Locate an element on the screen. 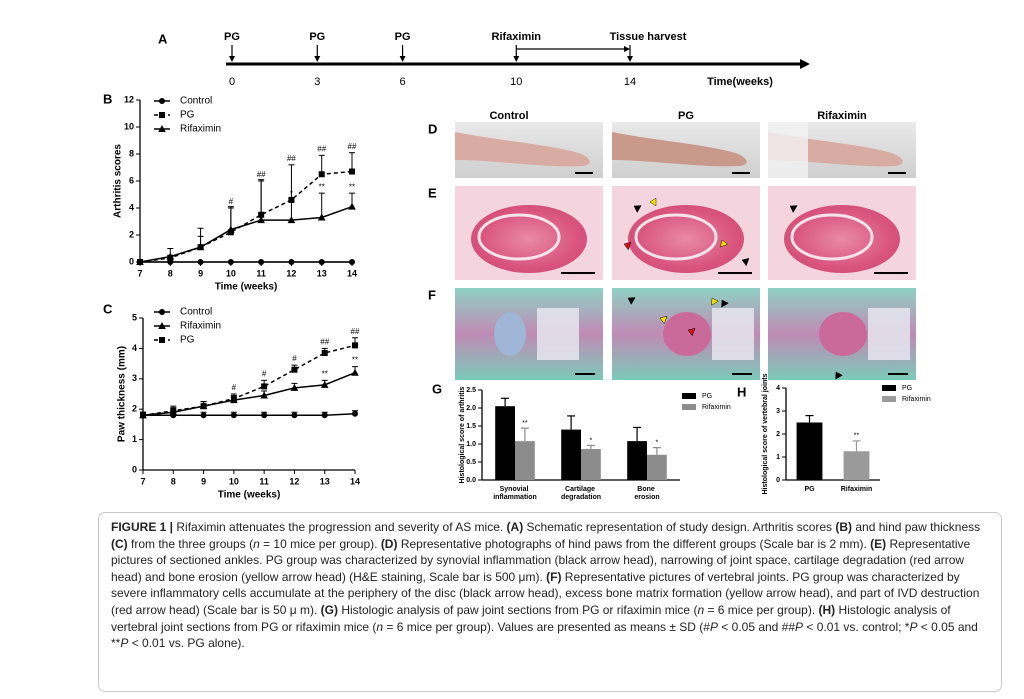  timeline-axis-label: Time(weeks) is located at coordinates (740, 82).